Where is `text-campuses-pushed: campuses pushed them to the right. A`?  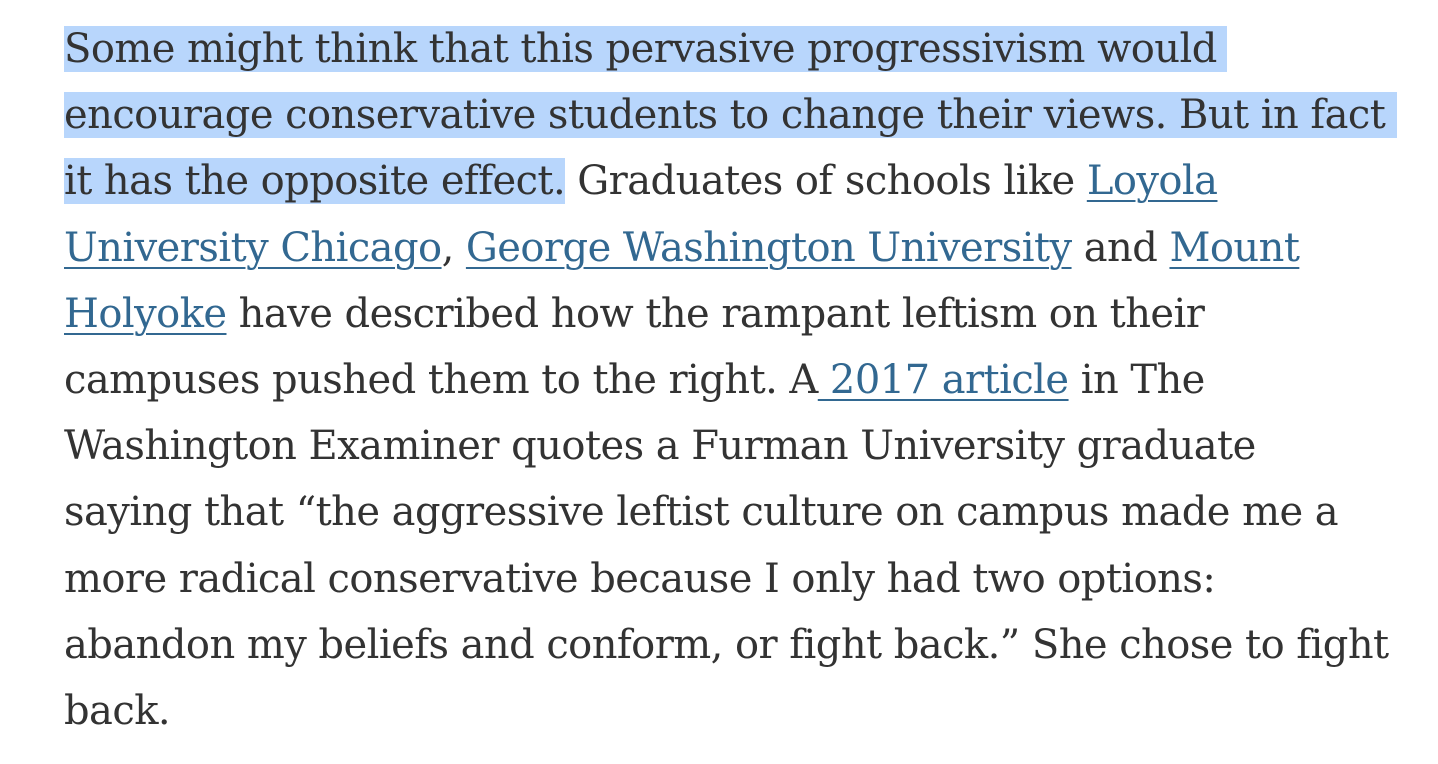
text-campuses-pushed: campuses pushed them to the right. A is located at coordinates (441, 379).